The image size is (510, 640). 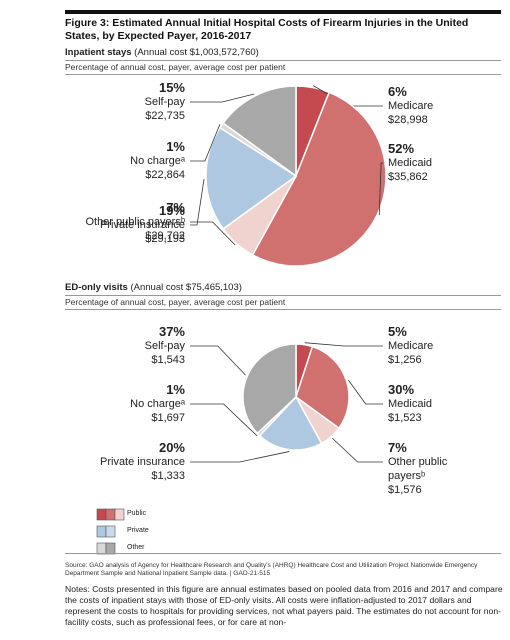 What do you see at coordinates (397, 91) in the screenshot?
I see `slice-percent: 6%` at bounding box center [397, 91].